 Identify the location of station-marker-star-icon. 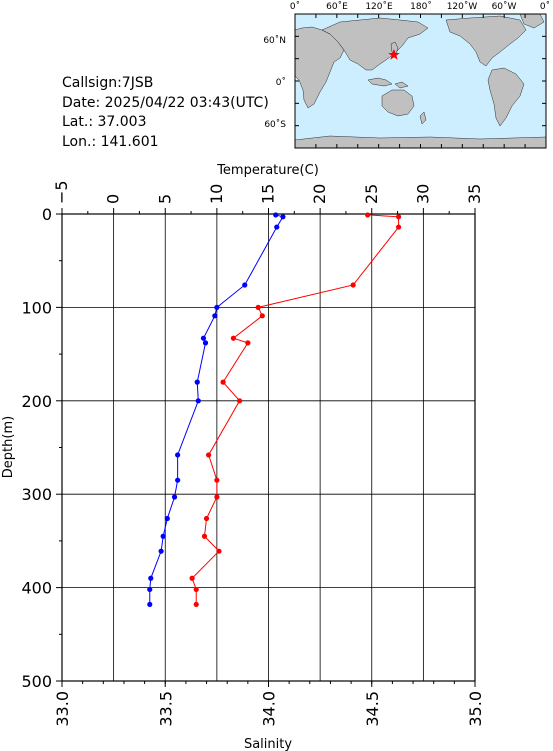
(394, 54).